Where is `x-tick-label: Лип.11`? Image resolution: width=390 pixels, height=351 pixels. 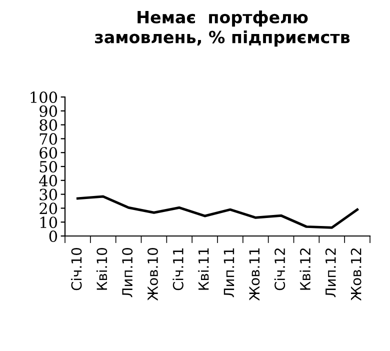
x-tick-label: Лип.11 is located at coordinates (229, 273).